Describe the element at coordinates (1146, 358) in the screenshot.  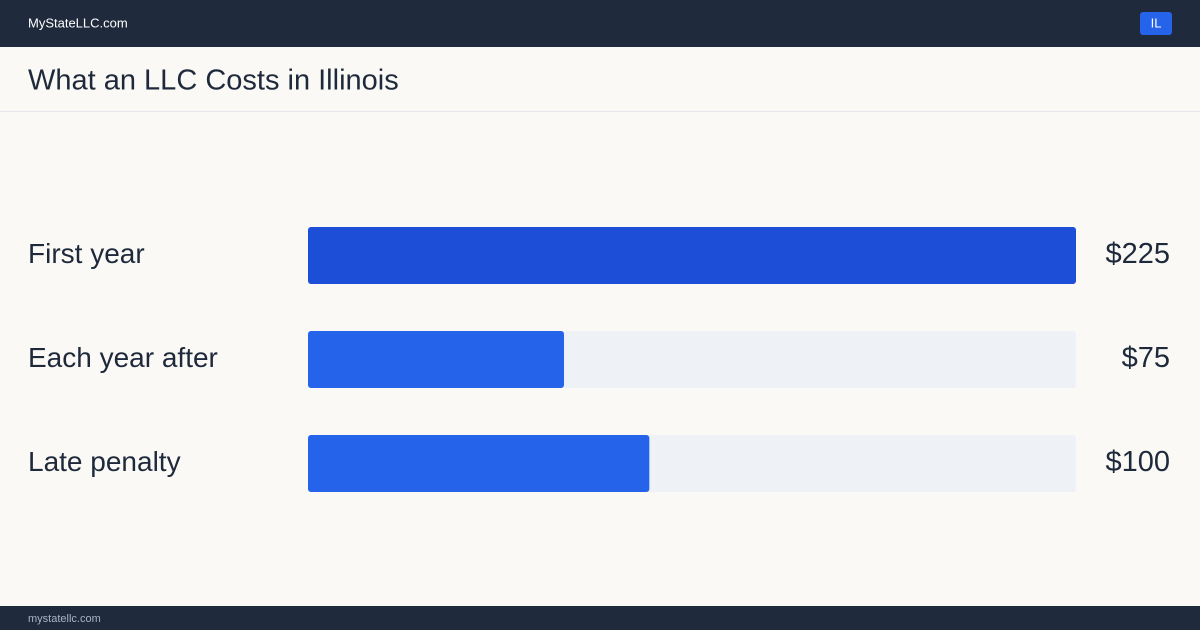
I see `value-label: $75` at that location.